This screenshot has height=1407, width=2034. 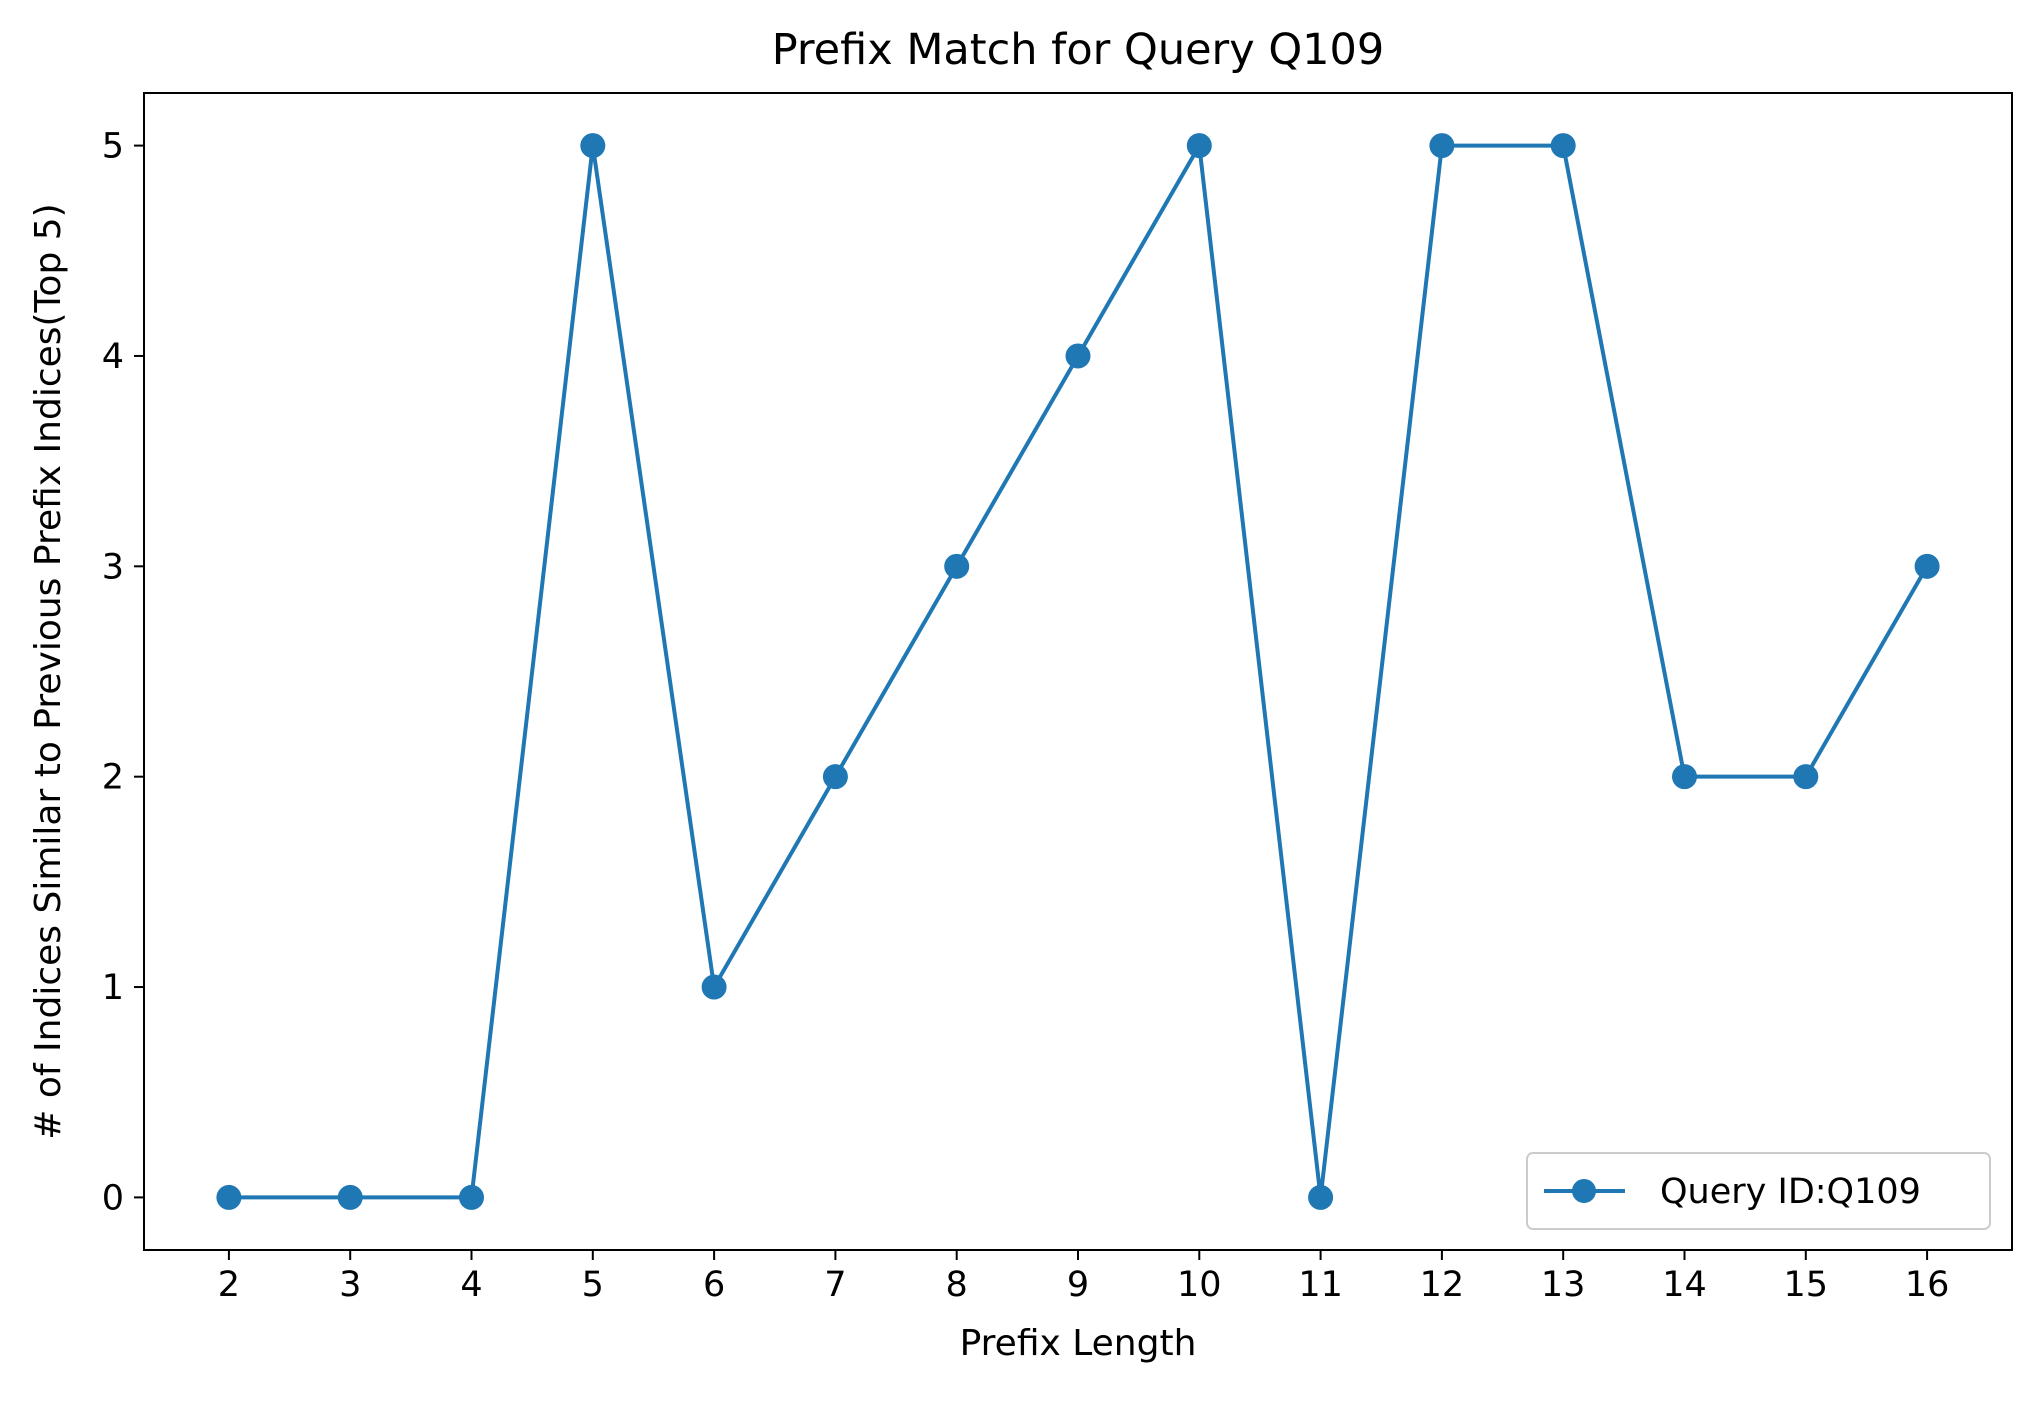 I want to click on chart-title: Prefix Match for Query Q109, so click(x=1078, y=50).